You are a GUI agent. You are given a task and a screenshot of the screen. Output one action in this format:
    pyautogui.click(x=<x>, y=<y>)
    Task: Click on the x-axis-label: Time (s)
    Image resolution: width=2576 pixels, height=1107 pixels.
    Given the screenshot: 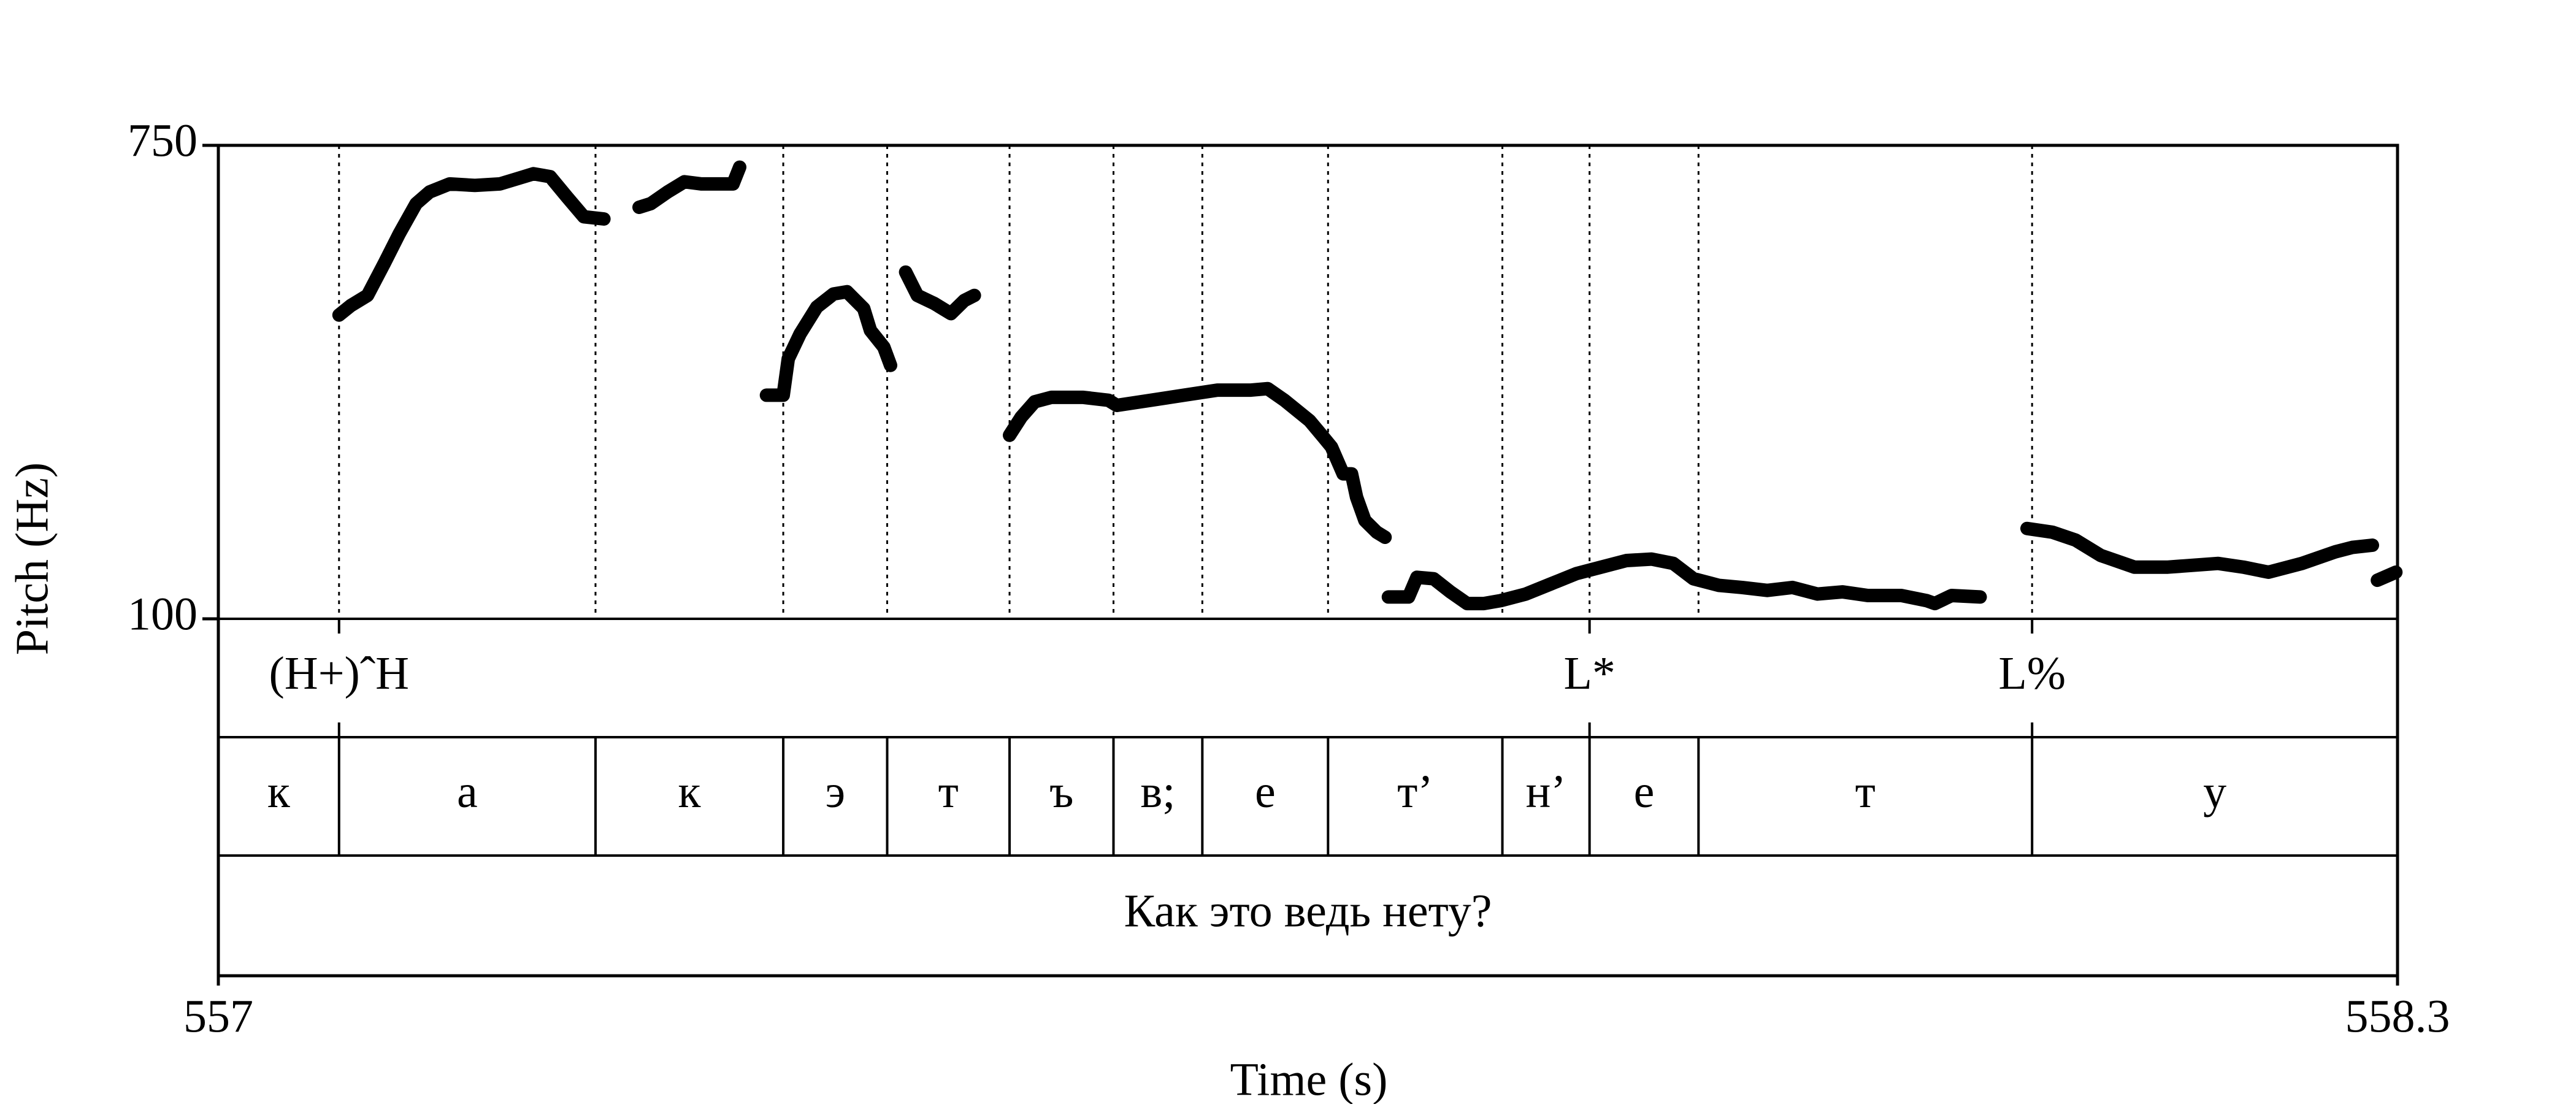 What is the action you would take?
    pyautogui.click(x=1309, y=1079)
    